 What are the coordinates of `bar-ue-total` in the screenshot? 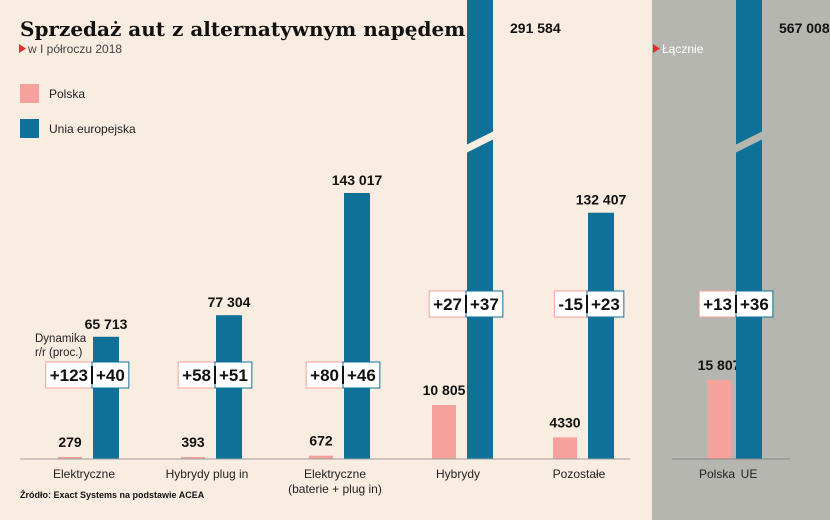 It's located at (749, 229).